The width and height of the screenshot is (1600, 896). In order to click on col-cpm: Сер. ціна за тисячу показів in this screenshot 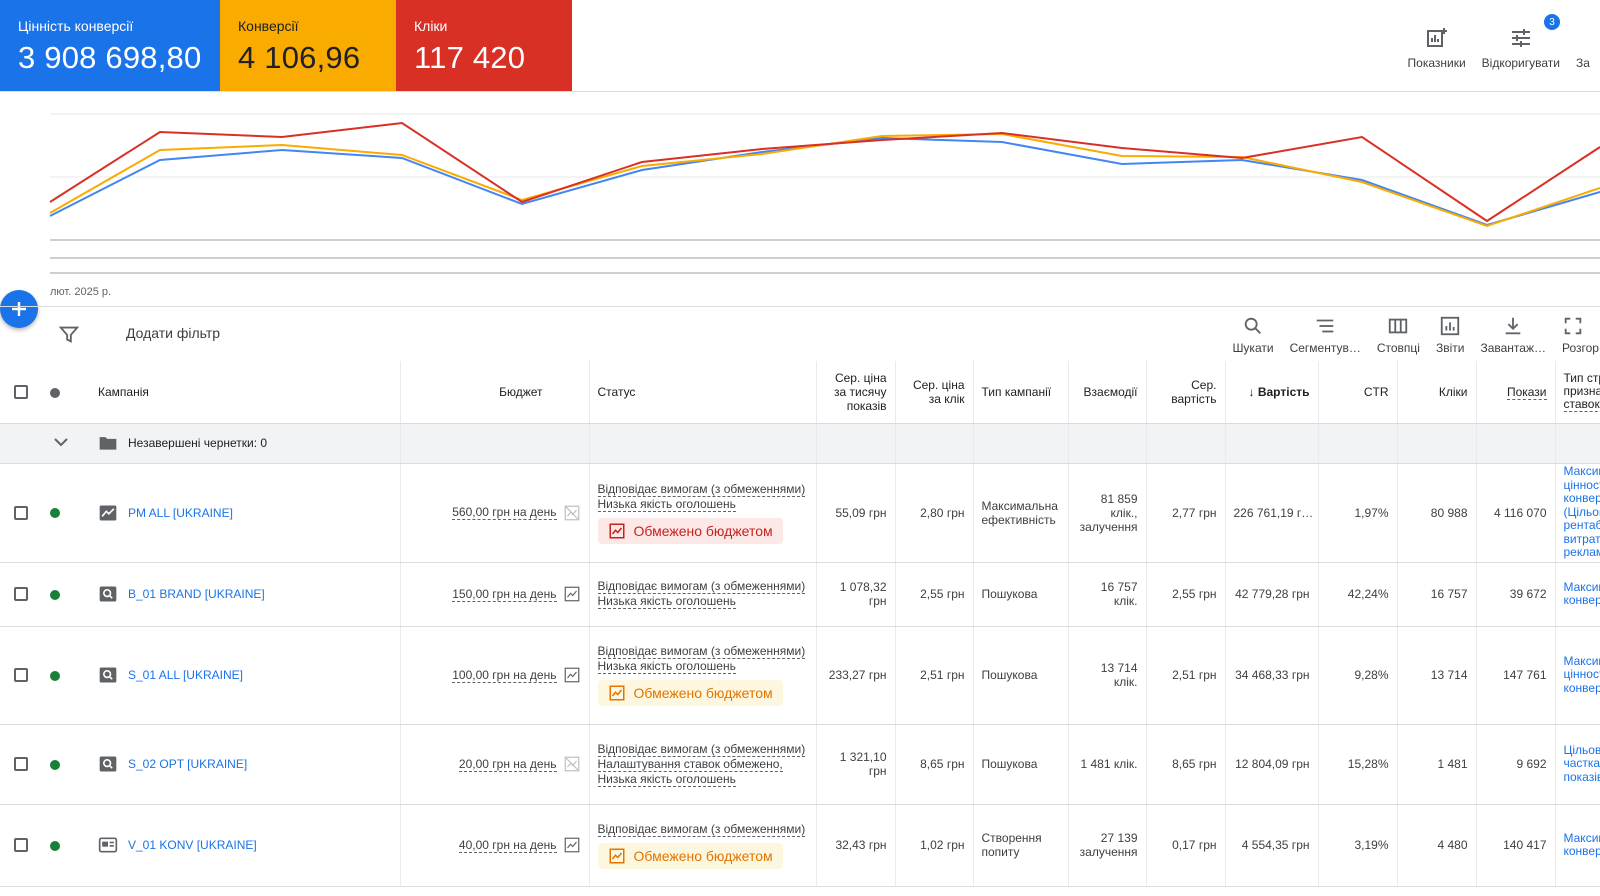, I will do `click(856, 392)`.